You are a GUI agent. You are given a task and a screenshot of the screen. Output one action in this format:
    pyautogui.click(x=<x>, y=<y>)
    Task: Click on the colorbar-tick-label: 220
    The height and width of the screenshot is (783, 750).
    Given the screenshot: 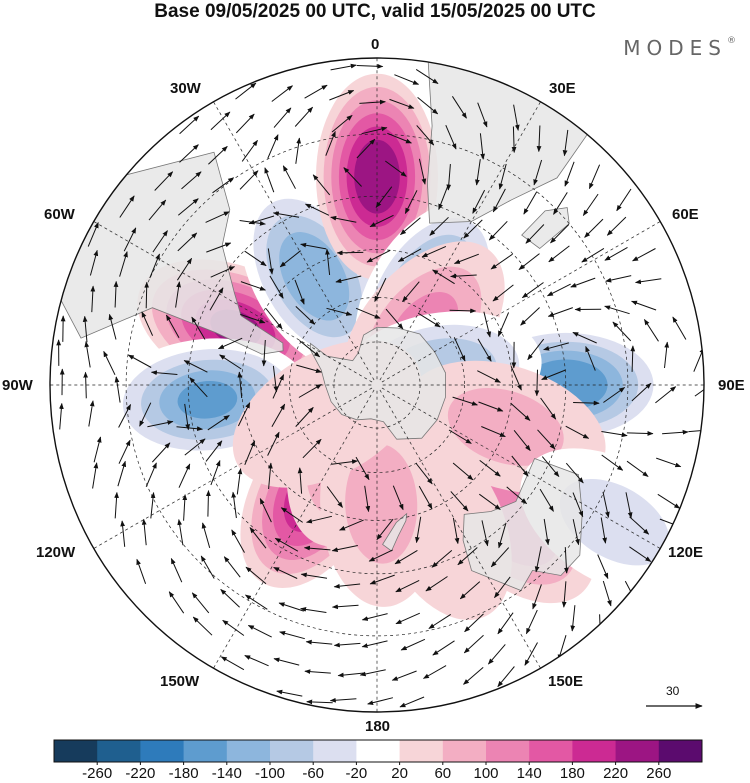 What is the action you would take?
    pyautogui.click(x=616, y=773)
    